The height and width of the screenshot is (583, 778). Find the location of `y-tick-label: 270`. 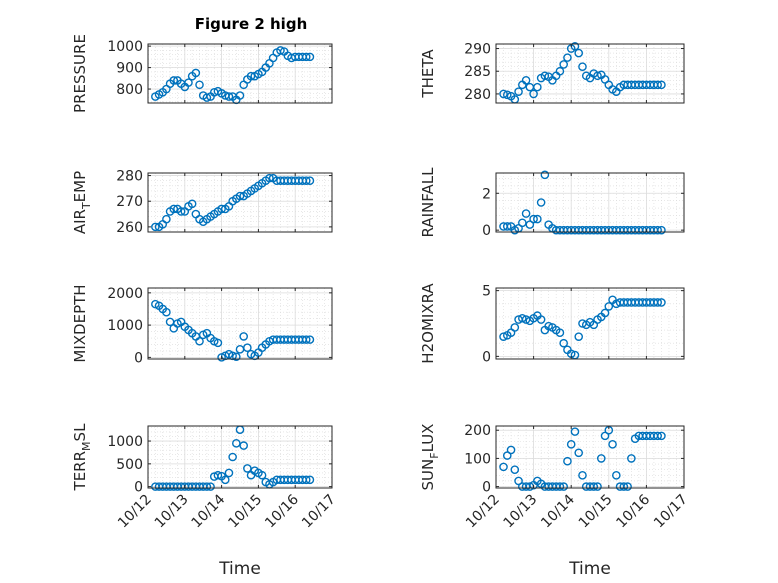

y-tick-label: 270 is located at coordinates (129, 202).